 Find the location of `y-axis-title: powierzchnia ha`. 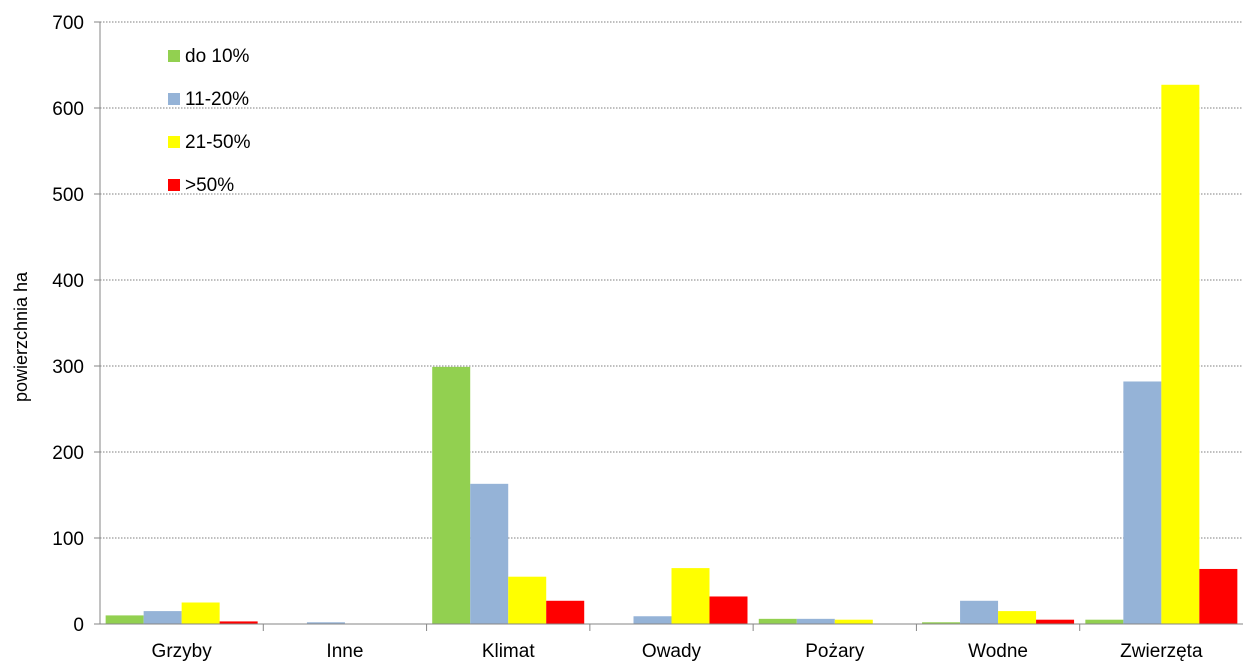

y-axis-title: powierzchnia ha is located at coordinates (21, 336).